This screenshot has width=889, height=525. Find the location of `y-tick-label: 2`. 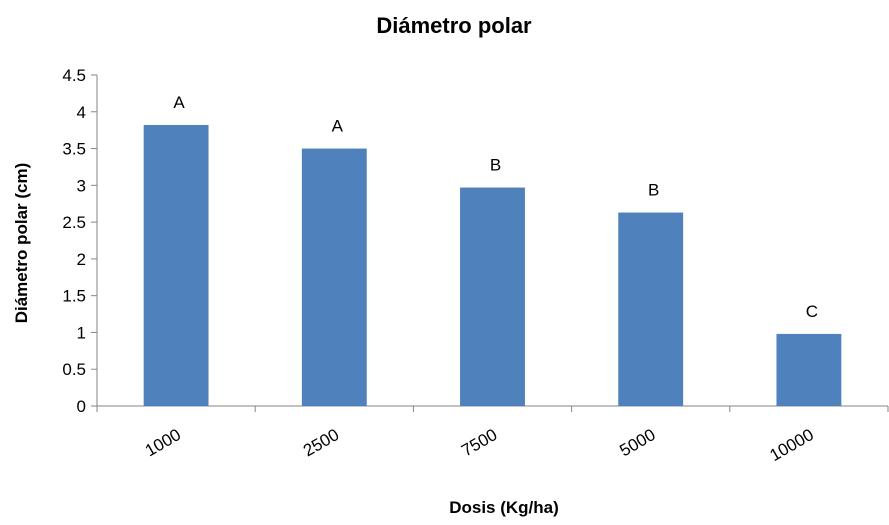

y-tick-label: 2 is located at coordinates (81, 259).